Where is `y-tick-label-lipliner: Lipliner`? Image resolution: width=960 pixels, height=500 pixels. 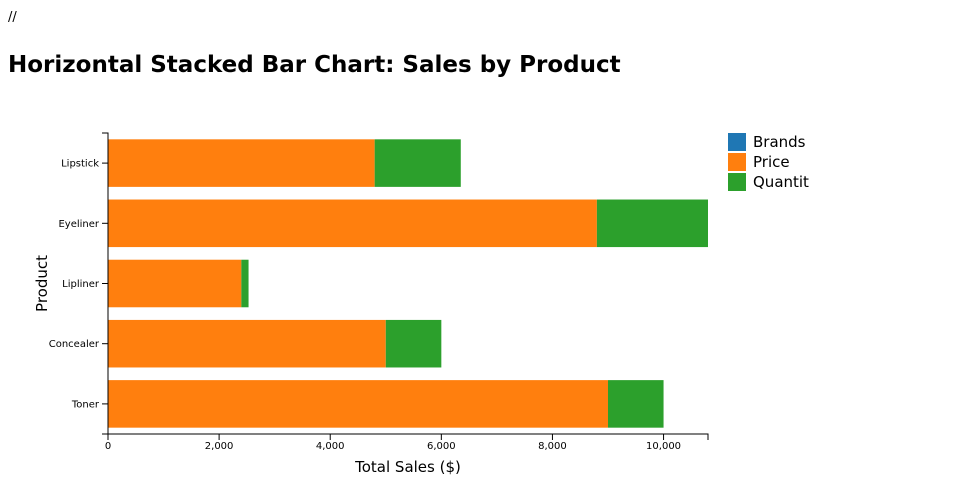 y-tick-label-lipliner: Lipliner is located at coordinates (81, 284).